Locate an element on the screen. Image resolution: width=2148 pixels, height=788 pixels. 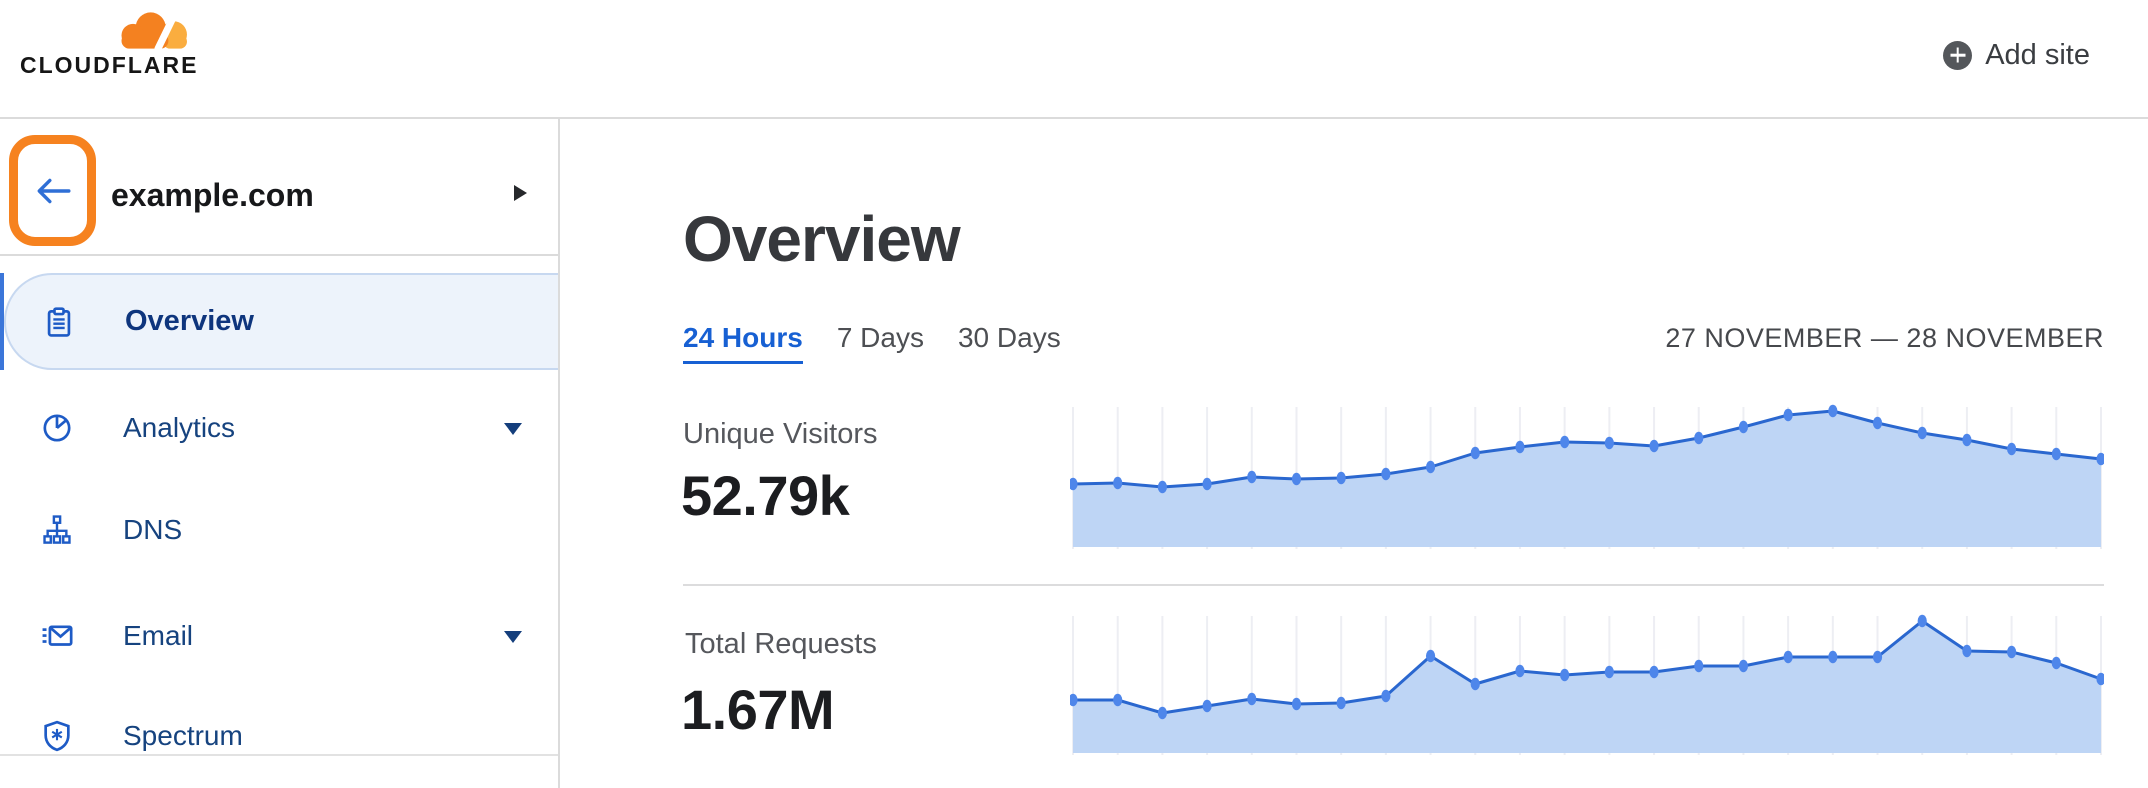
cloudflare-wordmark: CLOUDFLARE is located at coordinates (109, 65).